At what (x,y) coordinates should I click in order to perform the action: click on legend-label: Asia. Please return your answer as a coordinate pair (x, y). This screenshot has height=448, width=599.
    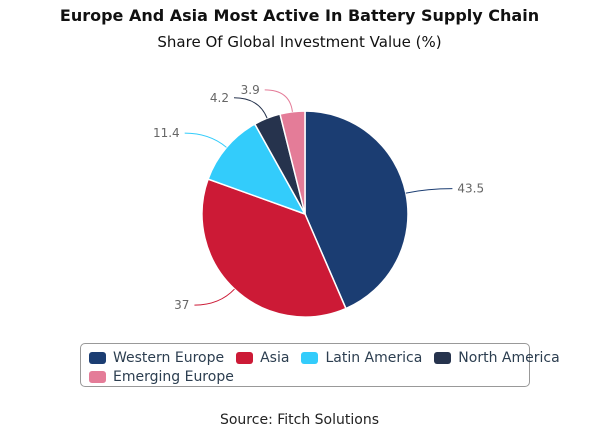
    Looking at the image, I should click on (275, 357).